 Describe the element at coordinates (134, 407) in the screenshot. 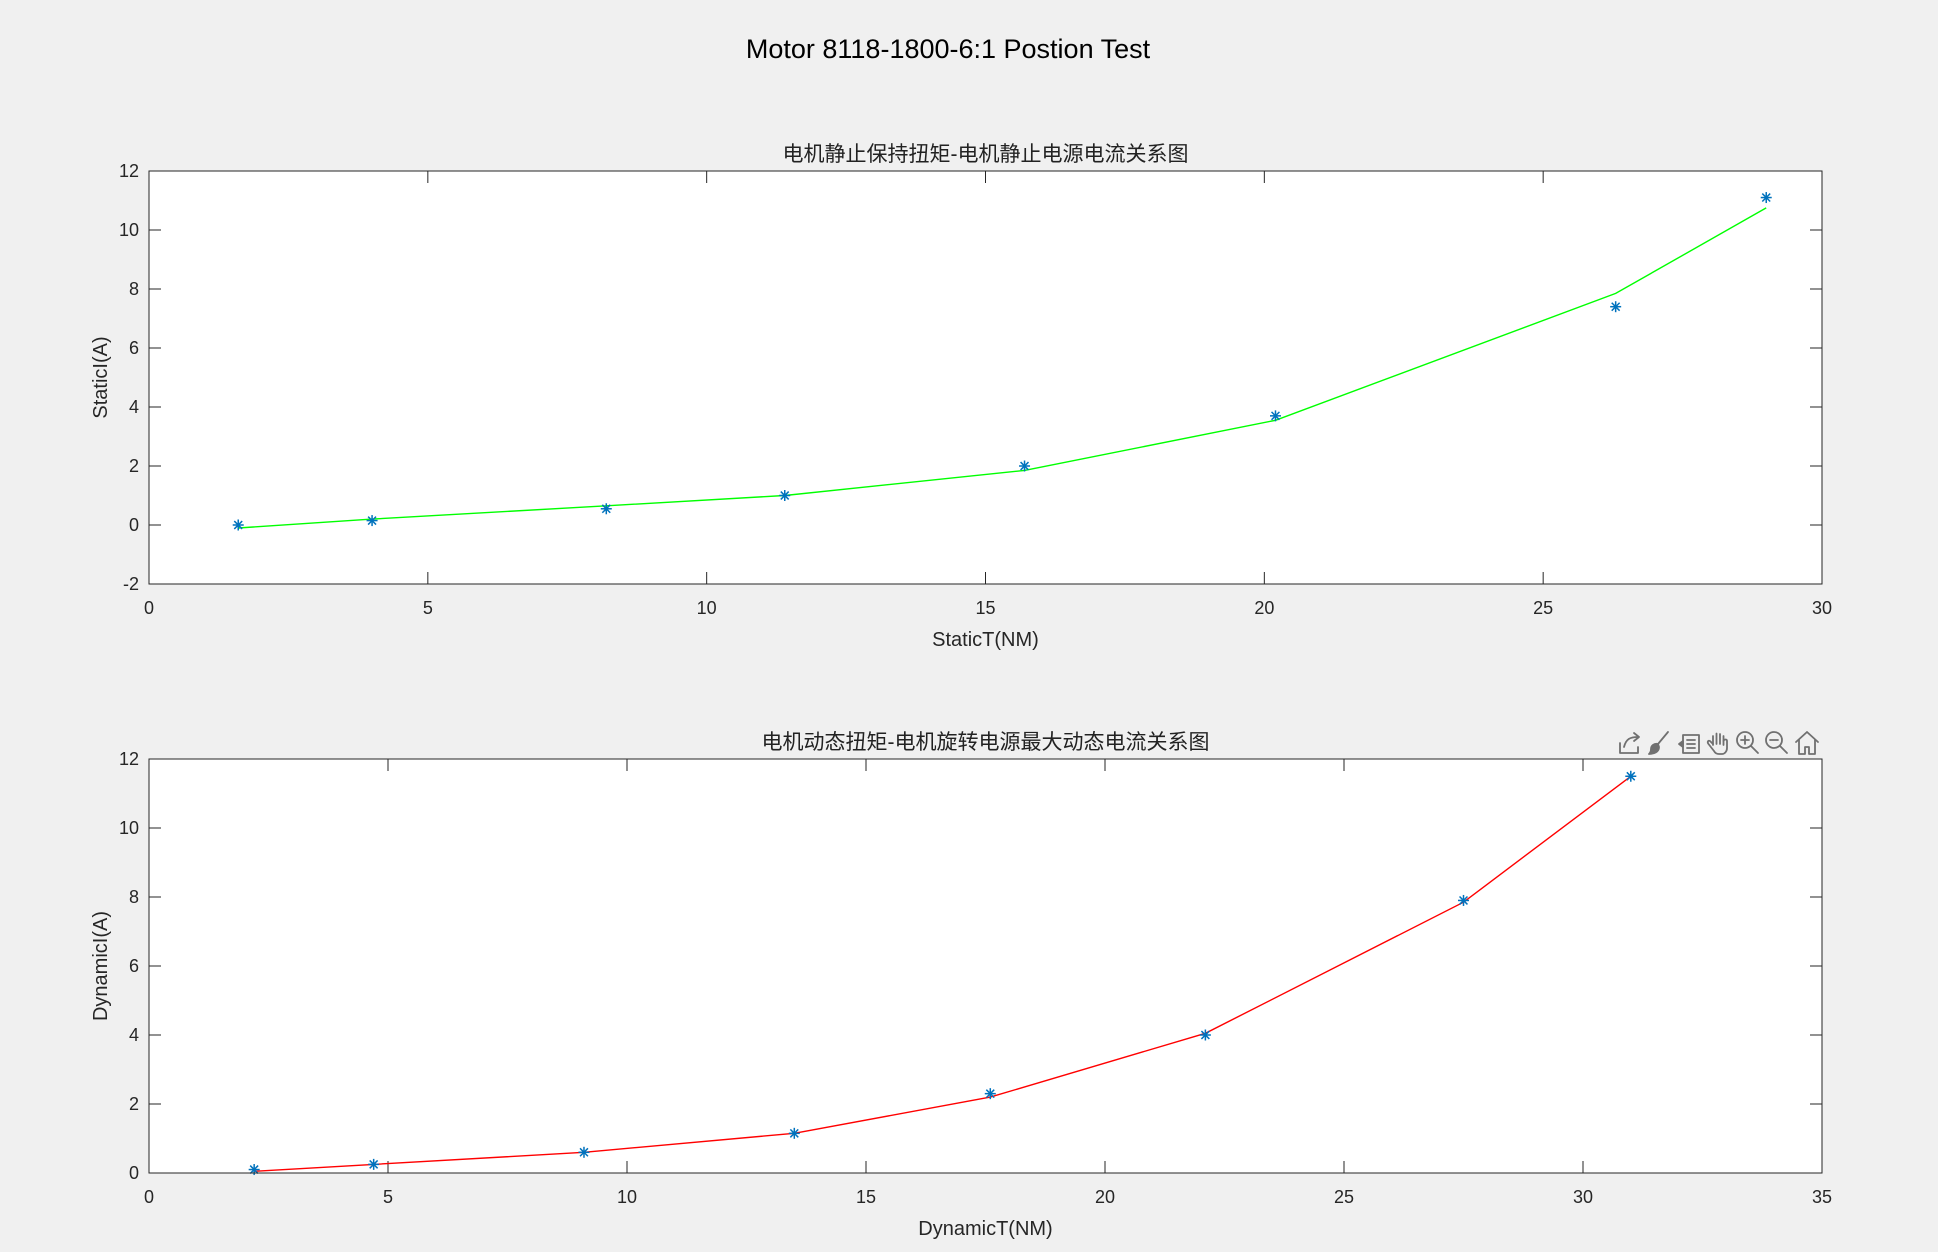

I see `static-y-tick-label: 4` at that location.